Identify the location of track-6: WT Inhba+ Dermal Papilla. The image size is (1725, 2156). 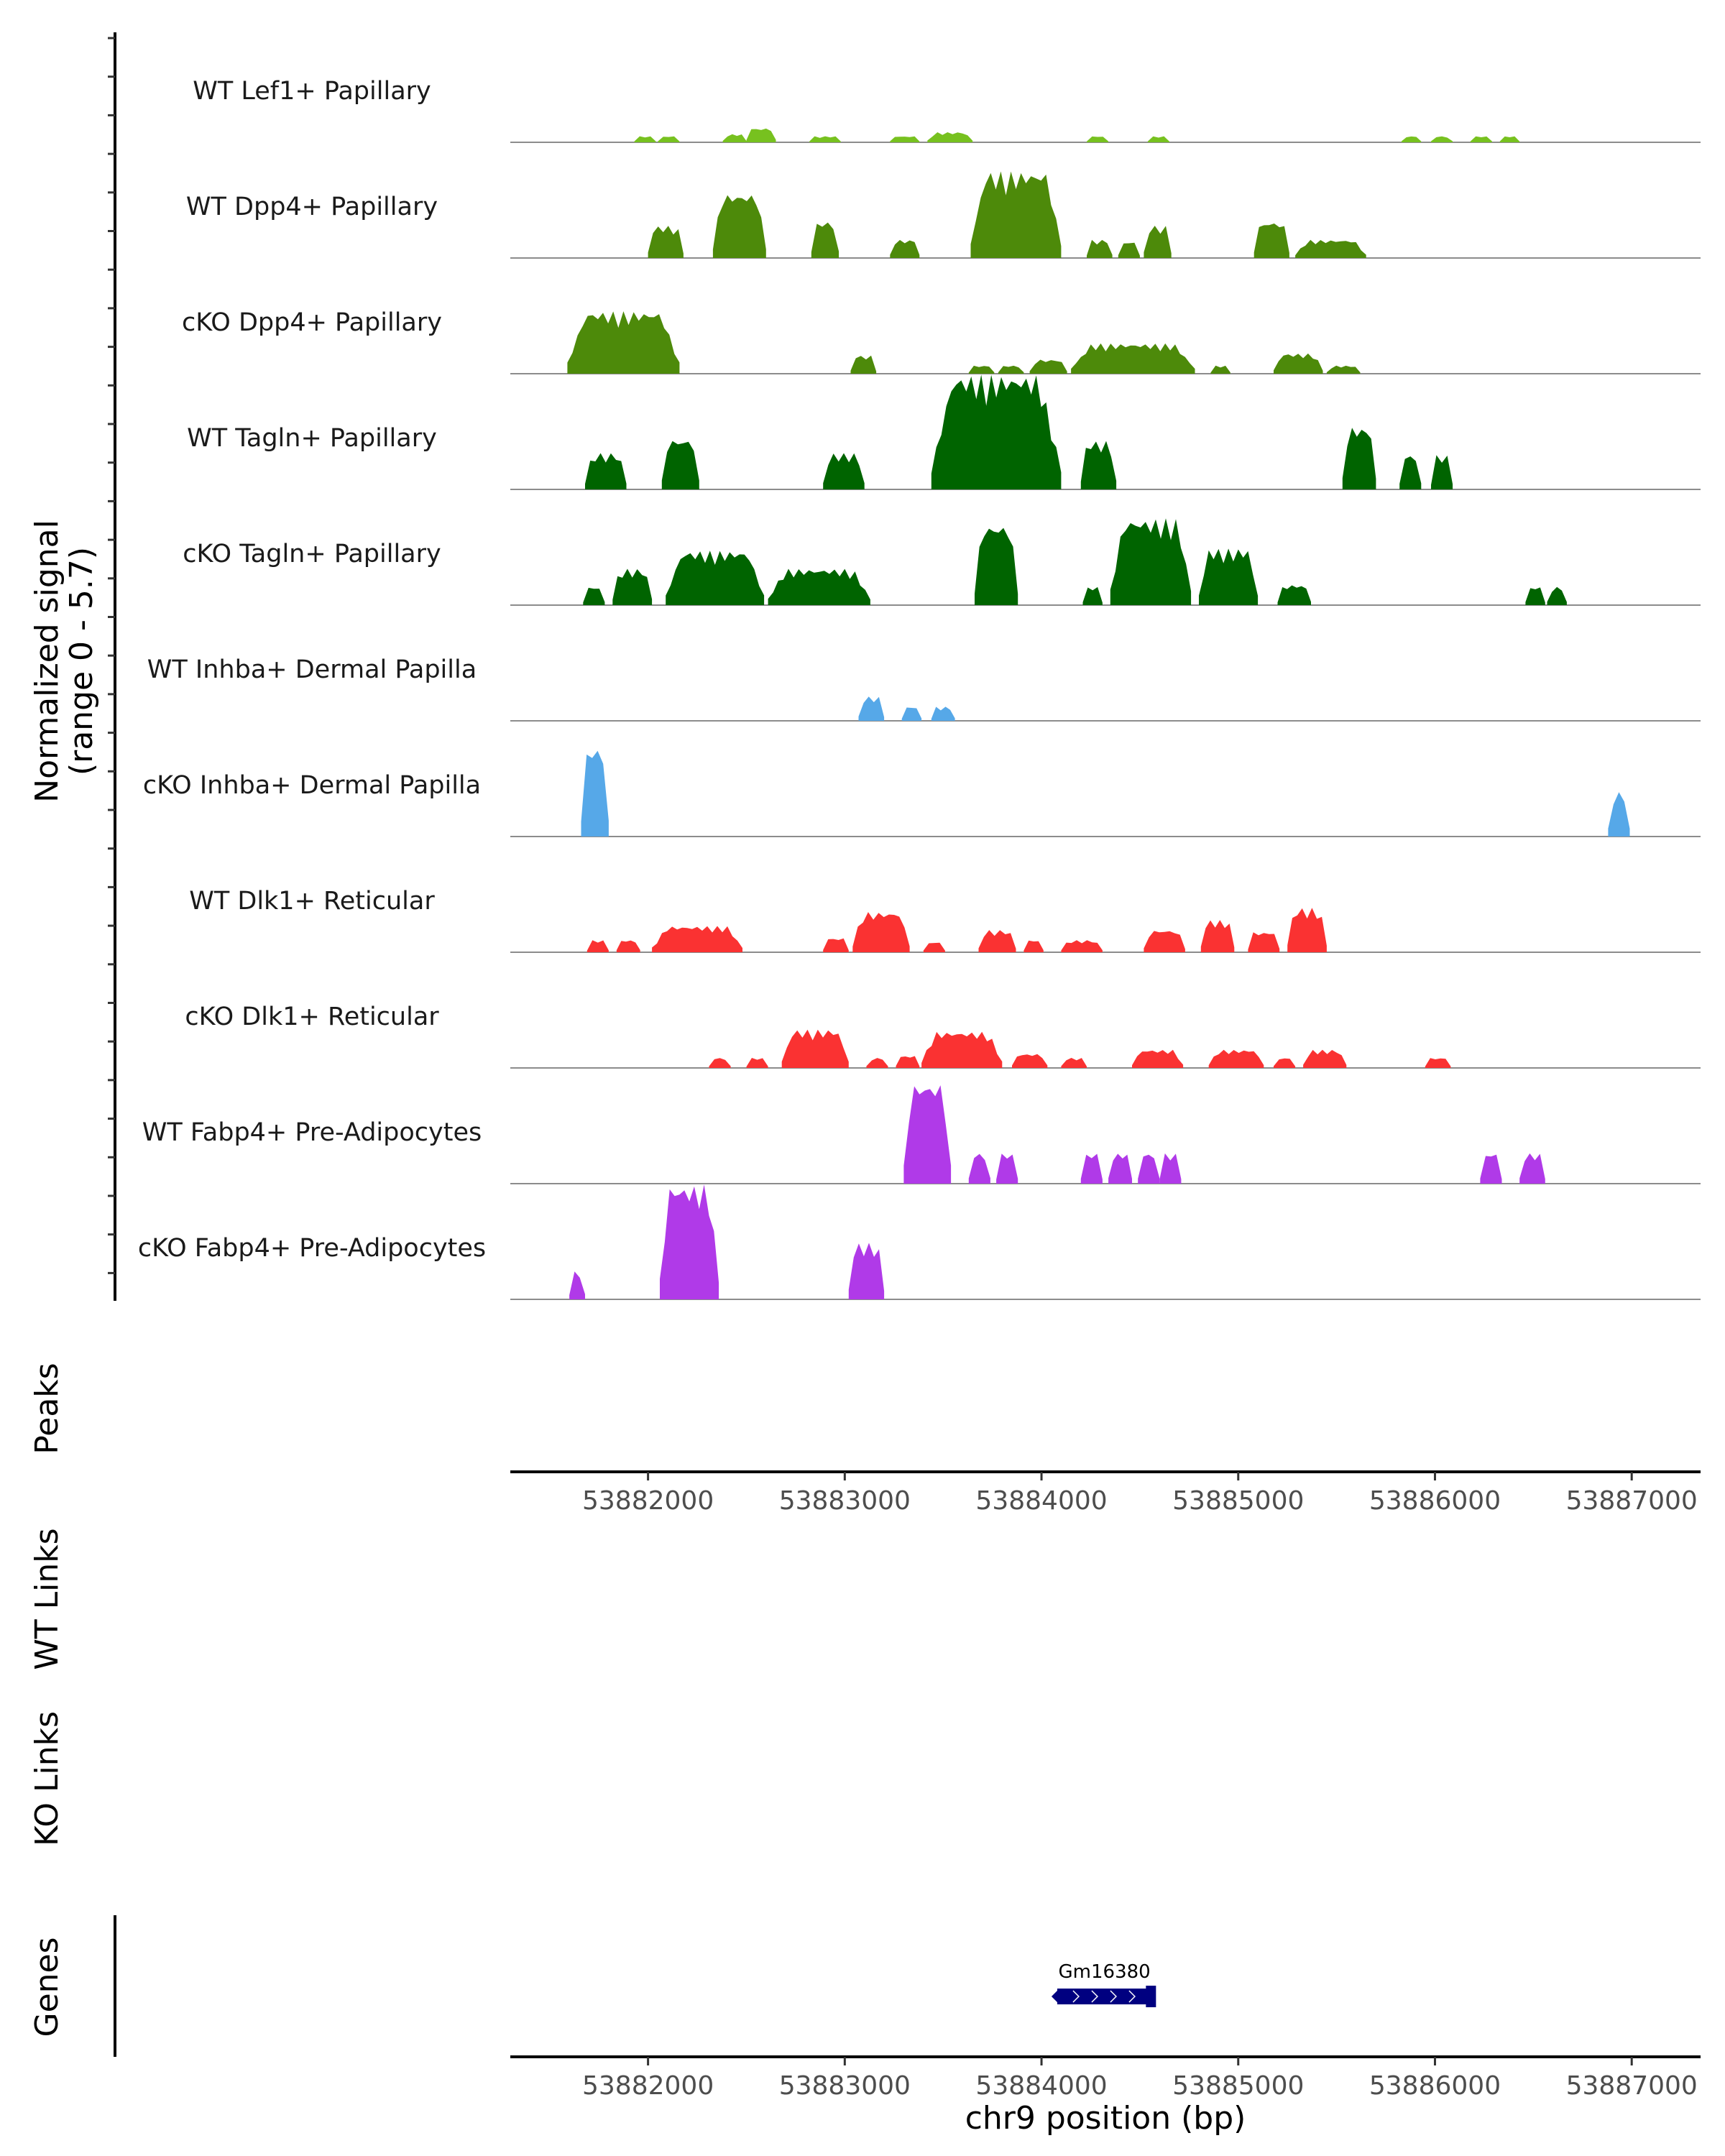
(924, 688).